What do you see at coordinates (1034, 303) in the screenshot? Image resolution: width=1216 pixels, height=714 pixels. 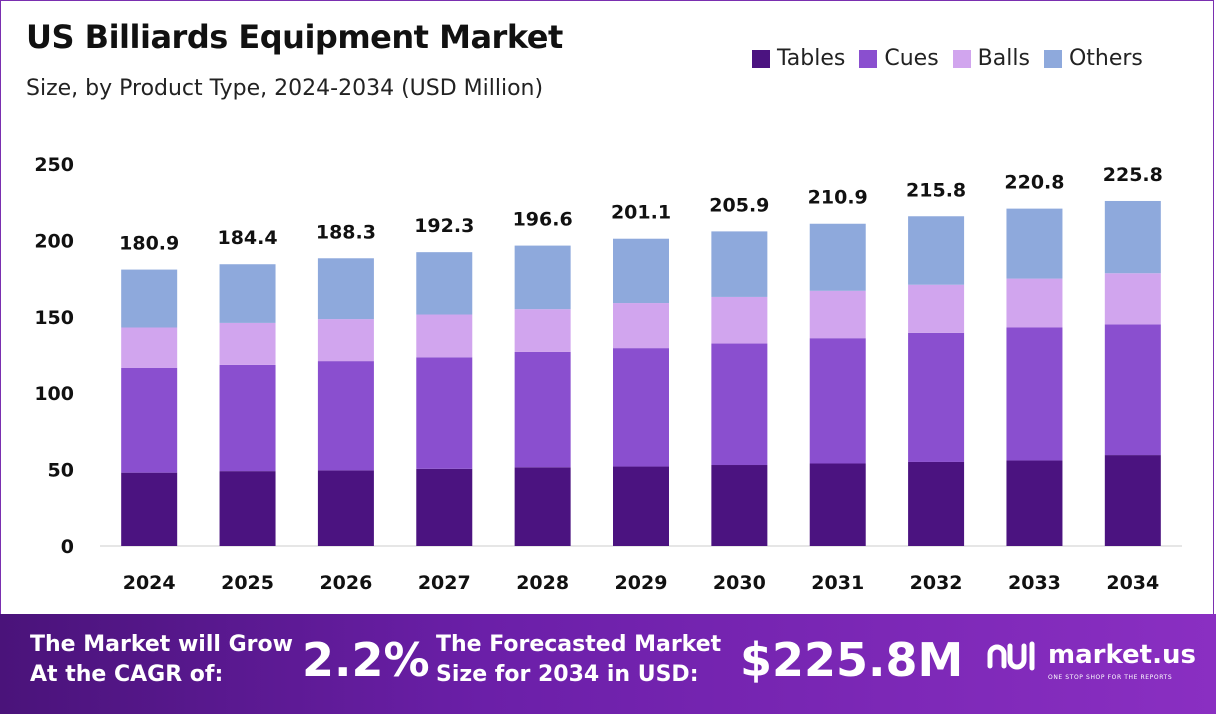 I see `bar-segment-balls-2033` at bounding box center [1034, 303].